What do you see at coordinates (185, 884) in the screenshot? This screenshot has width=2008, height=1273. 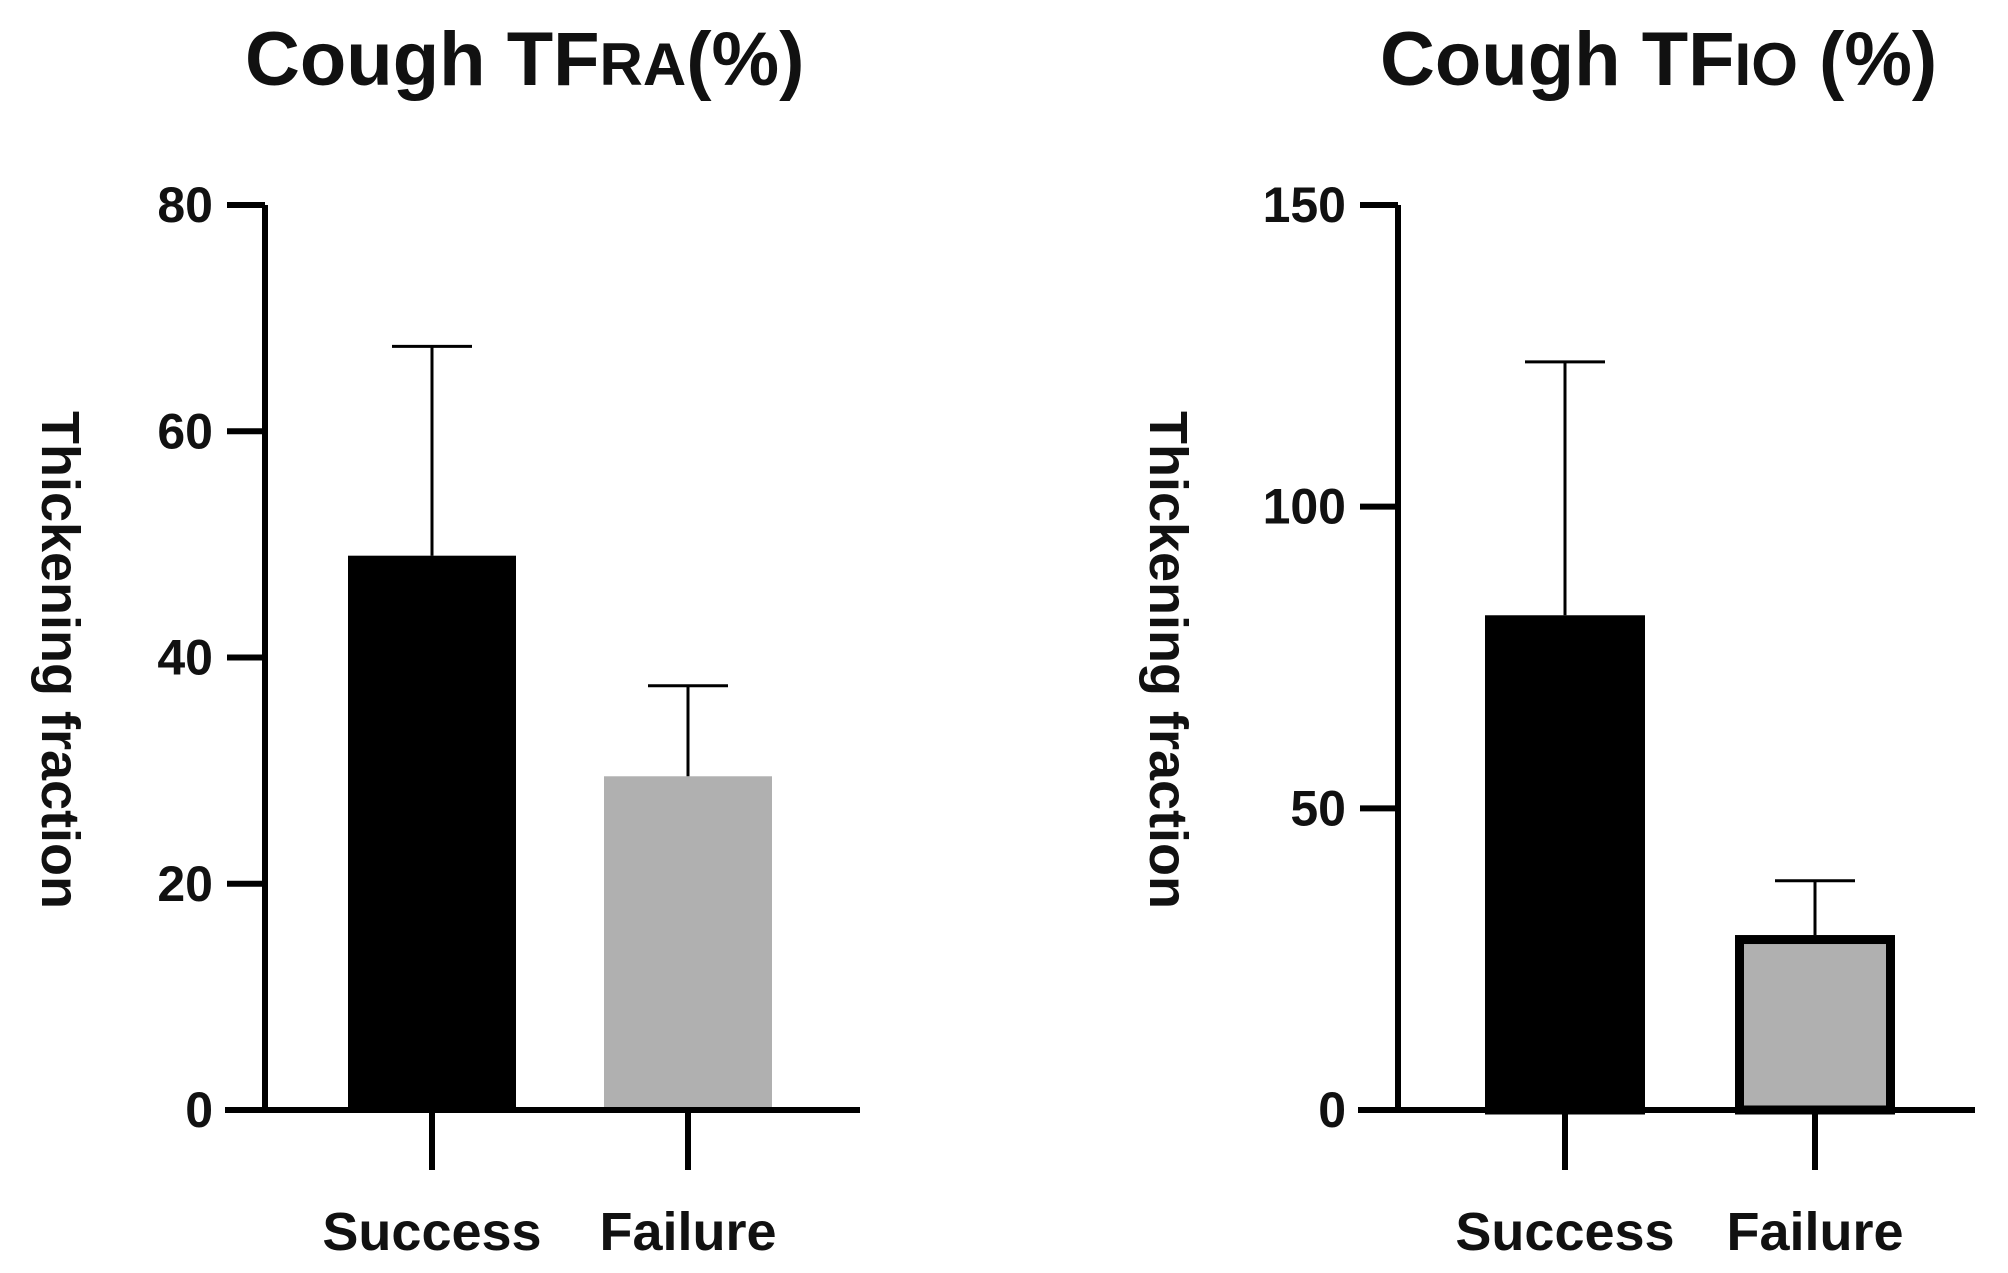 I see `y-tick-label: 20` at bounding box center [185, 884].